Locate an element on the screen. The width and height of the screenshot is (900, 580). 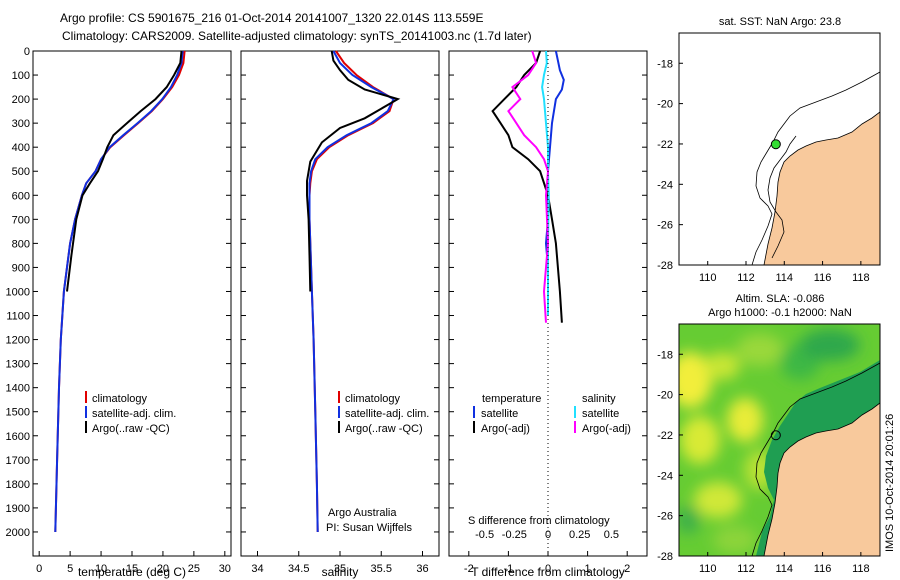
series-line-temperature-argo-adj- is located at coordinates (527, 186).